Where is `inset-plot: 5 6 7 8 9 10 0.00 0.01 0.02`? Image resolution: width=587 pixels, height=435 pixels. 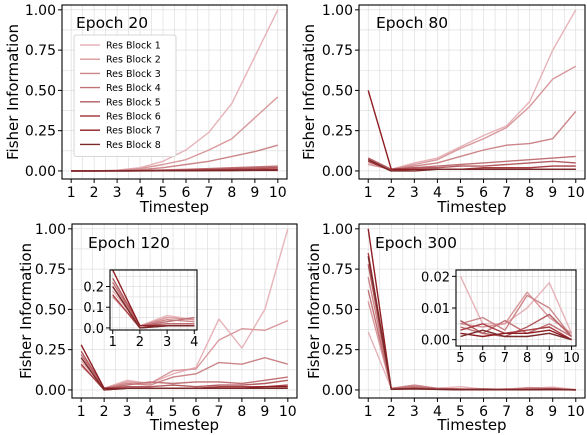 inset-plot: 5 6 7 8 9 10 0.00 0.01 0.02 is located at coordinates (500, 317).